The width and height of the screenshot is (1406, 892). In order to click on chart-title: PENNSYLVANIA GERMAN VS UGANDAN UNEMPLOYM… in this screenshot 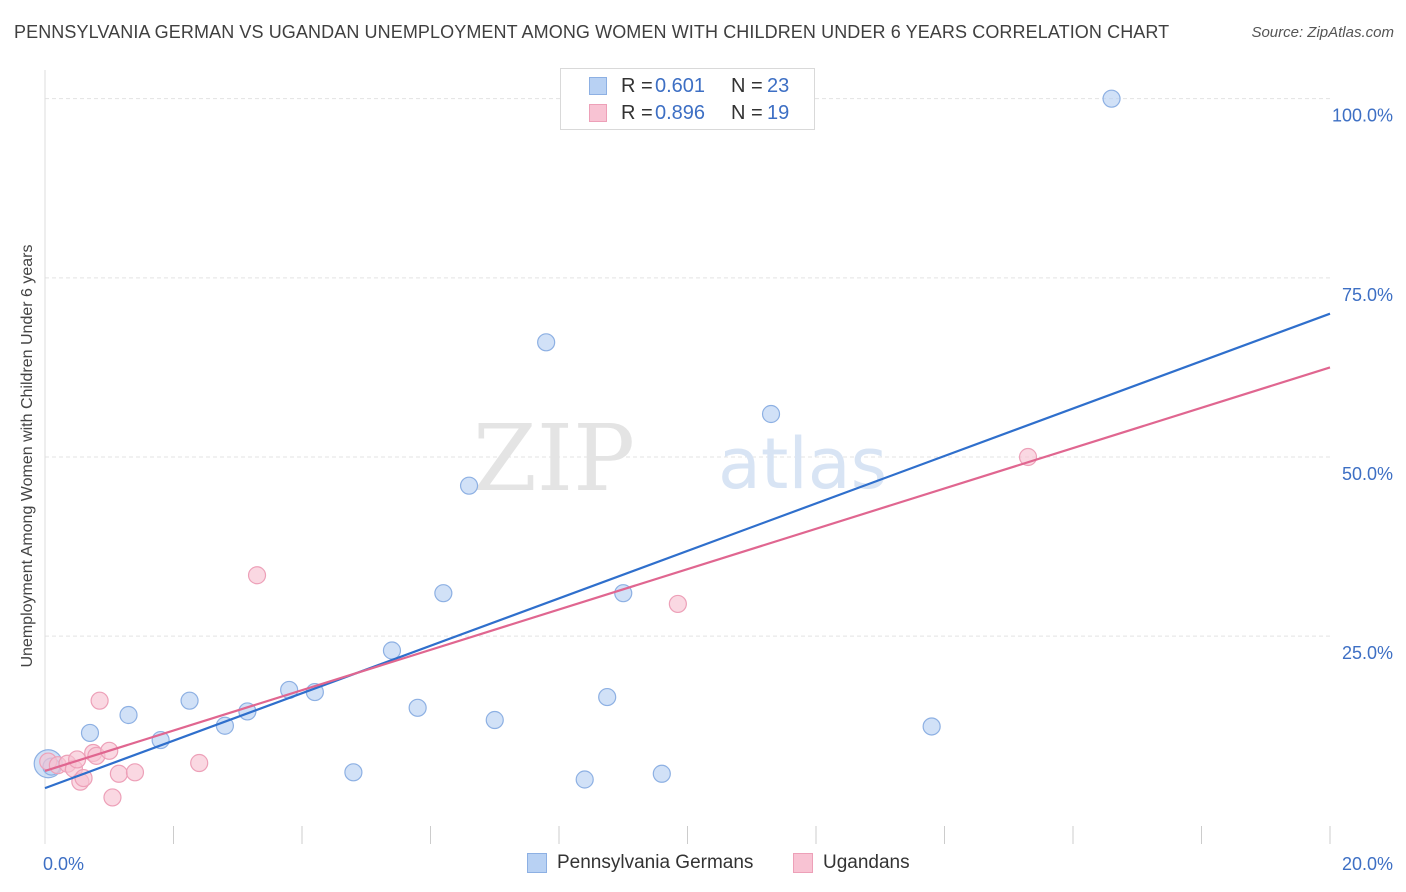, I will do `click(592, 32)`.